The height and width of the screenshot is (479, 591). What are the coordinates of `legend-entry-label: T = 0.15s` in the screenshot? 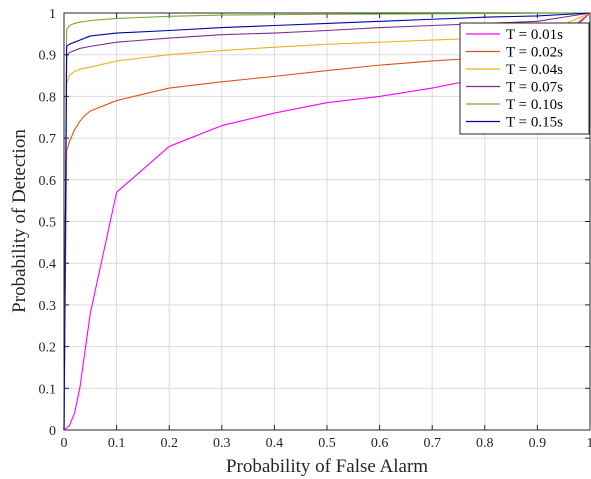 It's located at (534, 123).